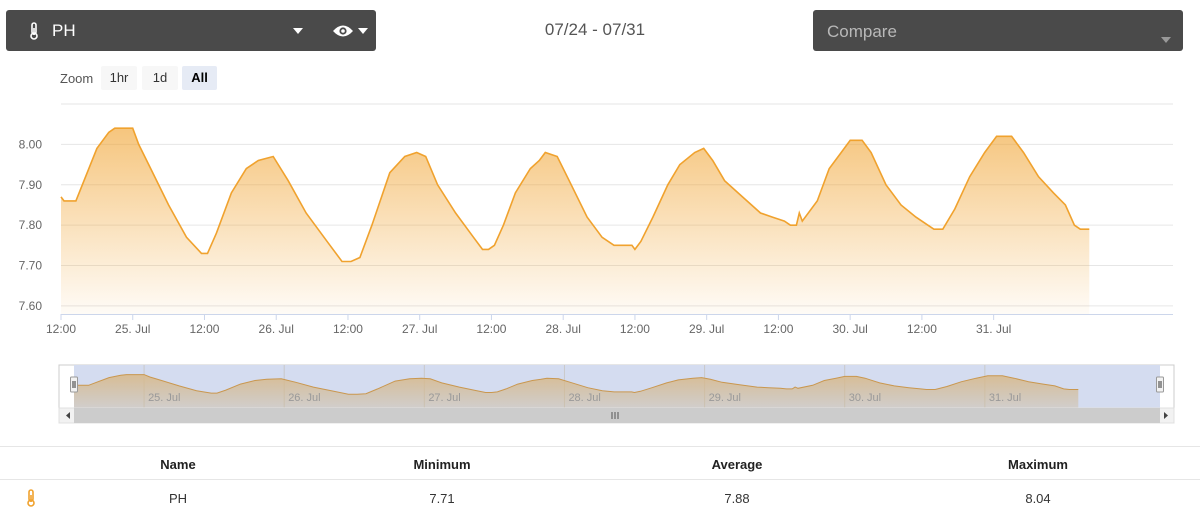 Image resolution: width=1200 pixels, height=517 pixels. I want to click on compare-chevron-down-icon, so click(1166, 40).